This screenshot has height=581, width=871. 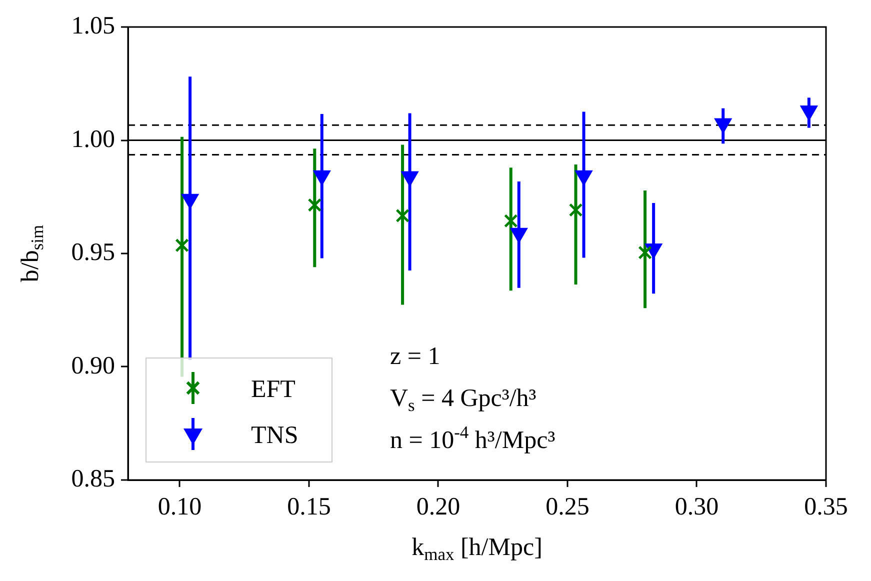 I want to click on y-tick-label: 0.95, so click(x=93, y=252).